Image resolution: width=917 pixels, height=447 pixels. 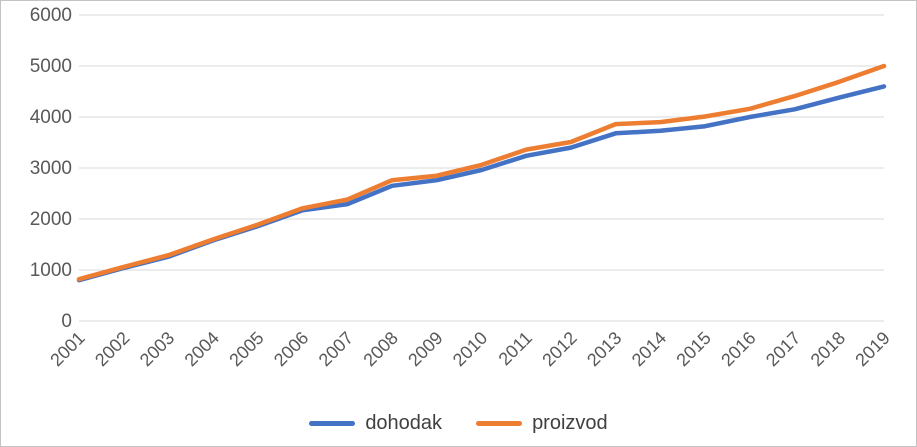 What do you see at coordinates (380, 349) in the screenshot?
I see `x-axis-tick-label: 2008` at bounding box center [380, 349].